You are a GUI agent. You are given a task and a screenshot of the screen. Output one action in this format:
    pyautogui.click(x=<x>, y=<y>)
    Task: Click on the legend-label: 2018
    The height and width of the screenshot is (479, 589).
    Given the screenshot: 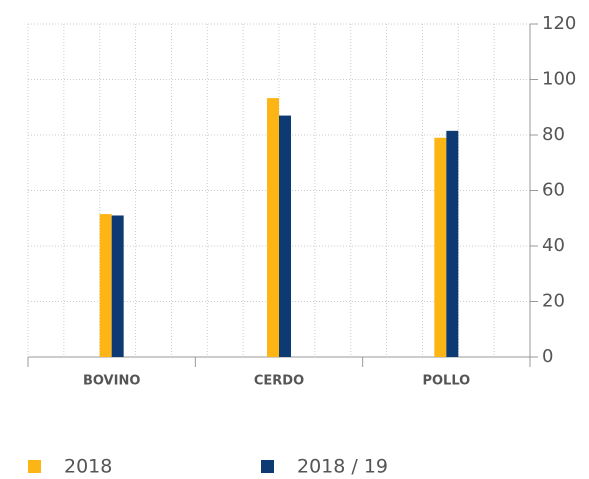 What is the action you would take?
    pyautogui.click(x=88, y=467)
    